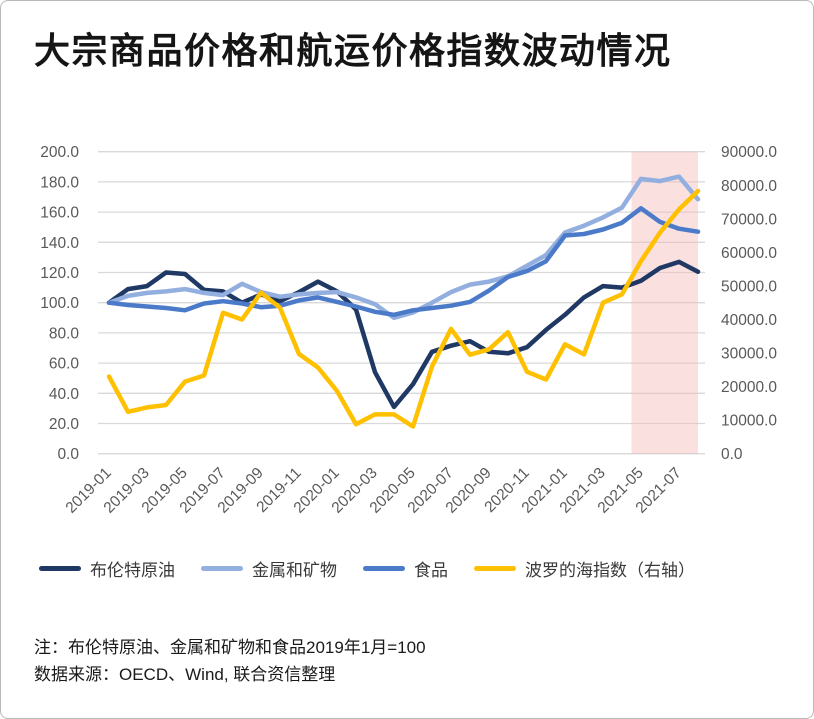  Describe the element at coordinates (64, 424) in the screenshot. I see `left-axis-tick-label: 20.0` at that location.